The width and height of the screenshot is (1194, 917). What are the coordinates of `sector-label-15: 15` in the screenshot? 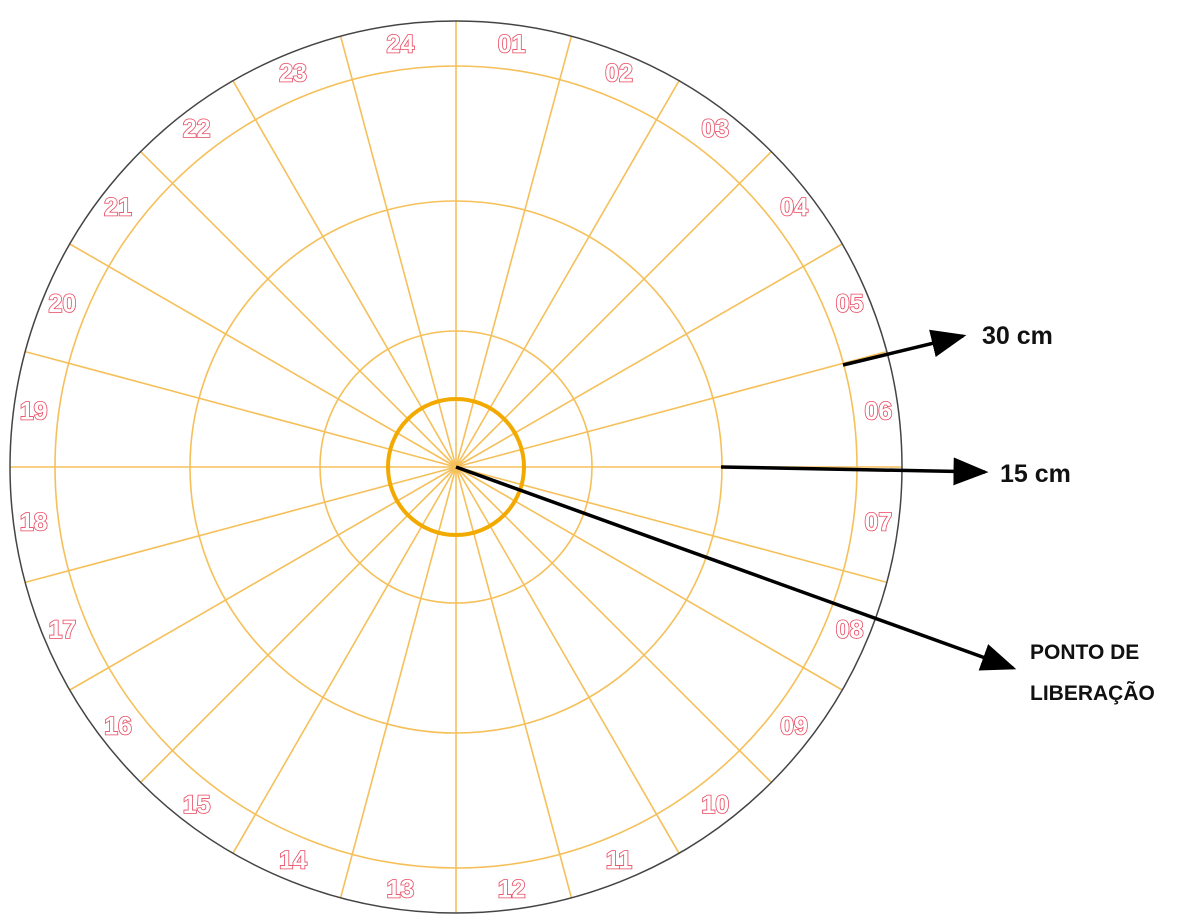 It's located at (197, 805).